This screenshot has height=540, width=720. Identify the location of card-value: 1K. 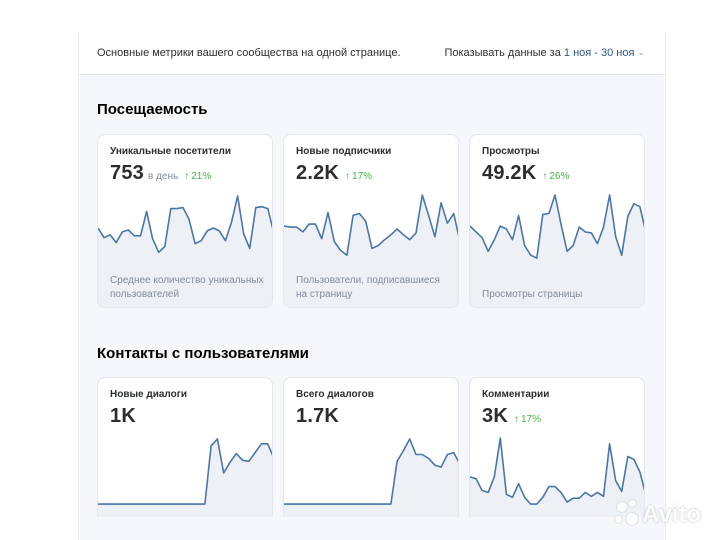
(123, 416).